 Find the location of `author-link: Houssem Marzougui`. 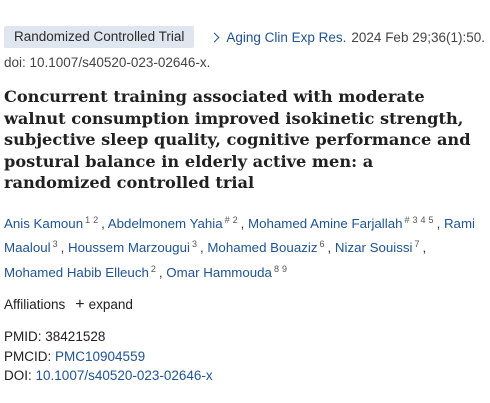

author-link: Houssem Marzougui is located at coordinates (128, 247).